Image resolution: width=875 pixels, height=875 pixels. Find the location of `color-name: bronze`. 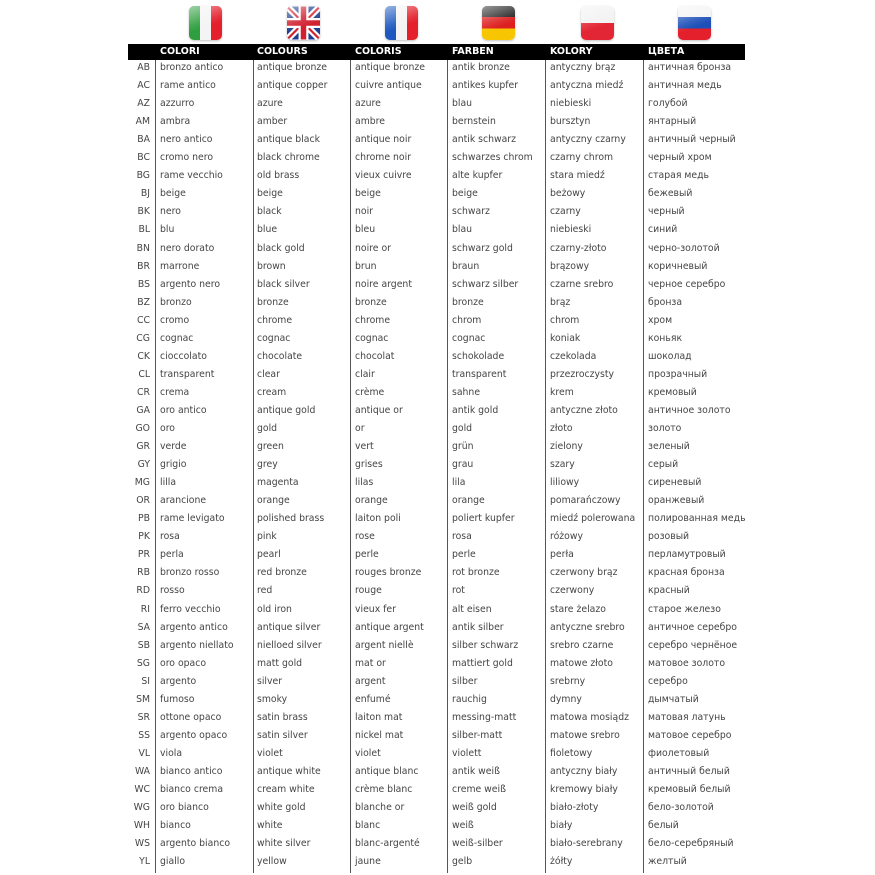

color-name: bronze is located at coordinates (371, 302).